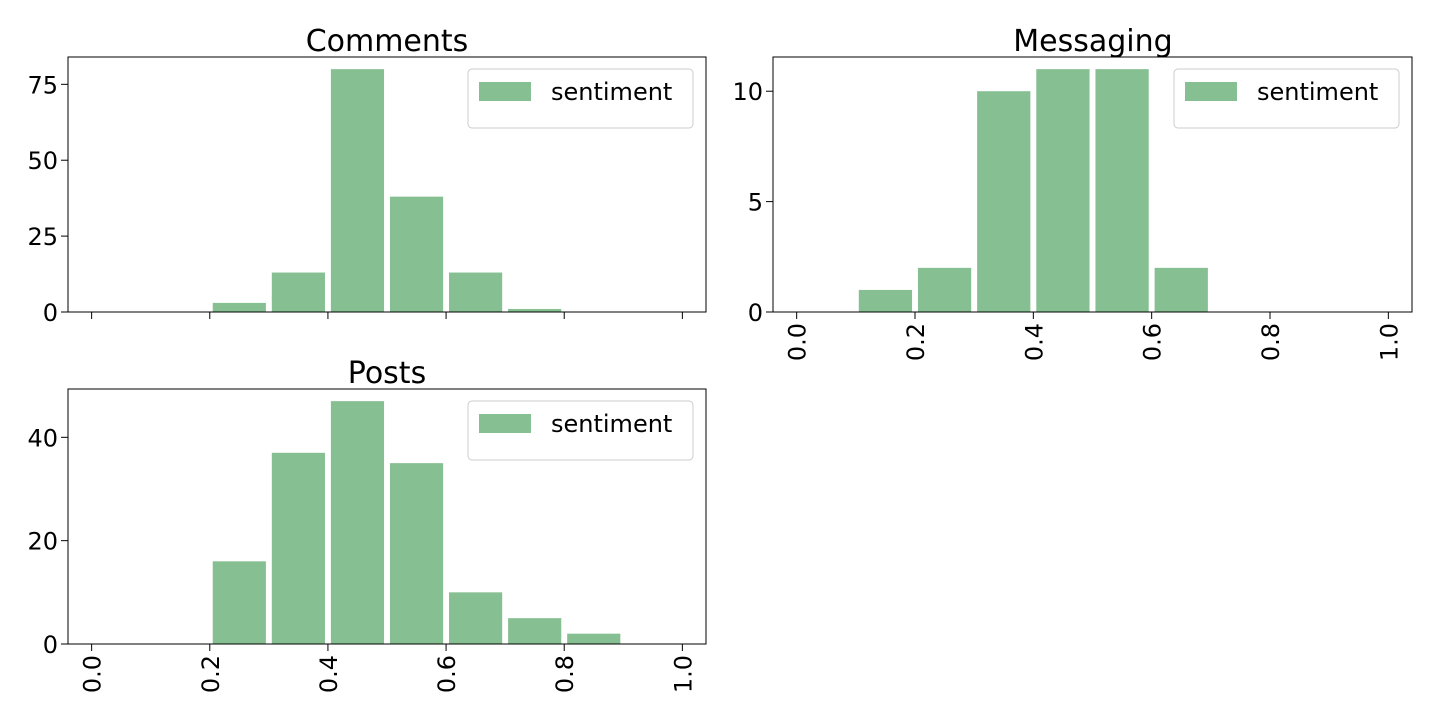 The width and height of the screenshot is (1440, 725). What do you see at coordinates (42, 438) in the screenshot?
I see `y-tick-label: 40` at bounding box center [42, 438].